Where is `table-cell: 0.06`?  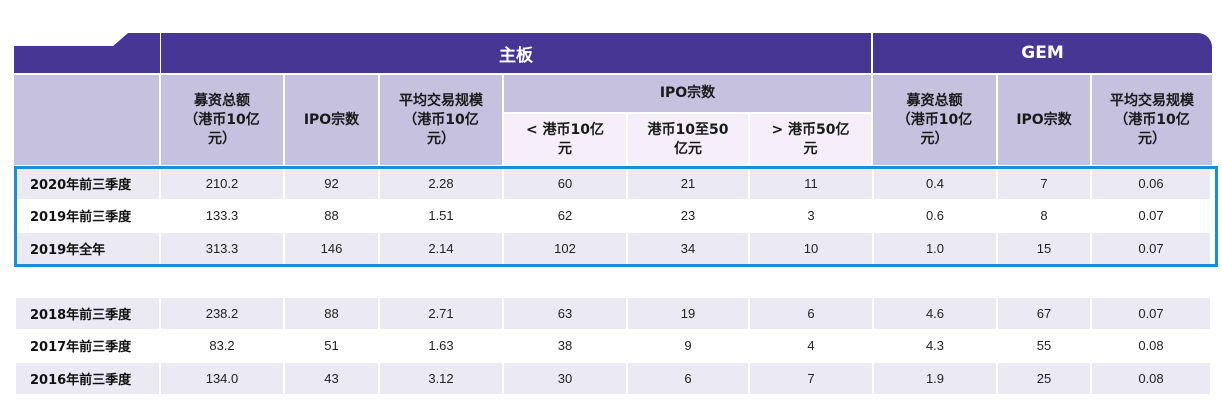 table-cell: 0.06 is located at coordinates (1151, 183).